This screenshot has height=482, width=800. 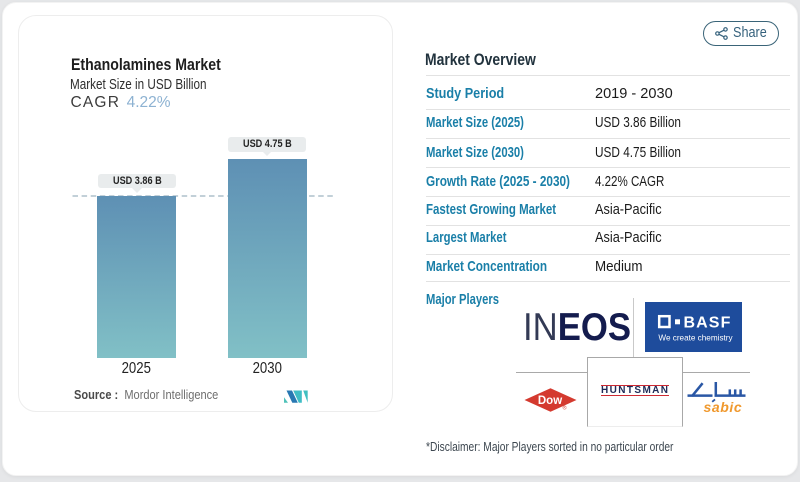 What do you see at coordinates (550, 401) in the screenshot?
I see `svg-text: Dow` at bounding box center [550, 401].